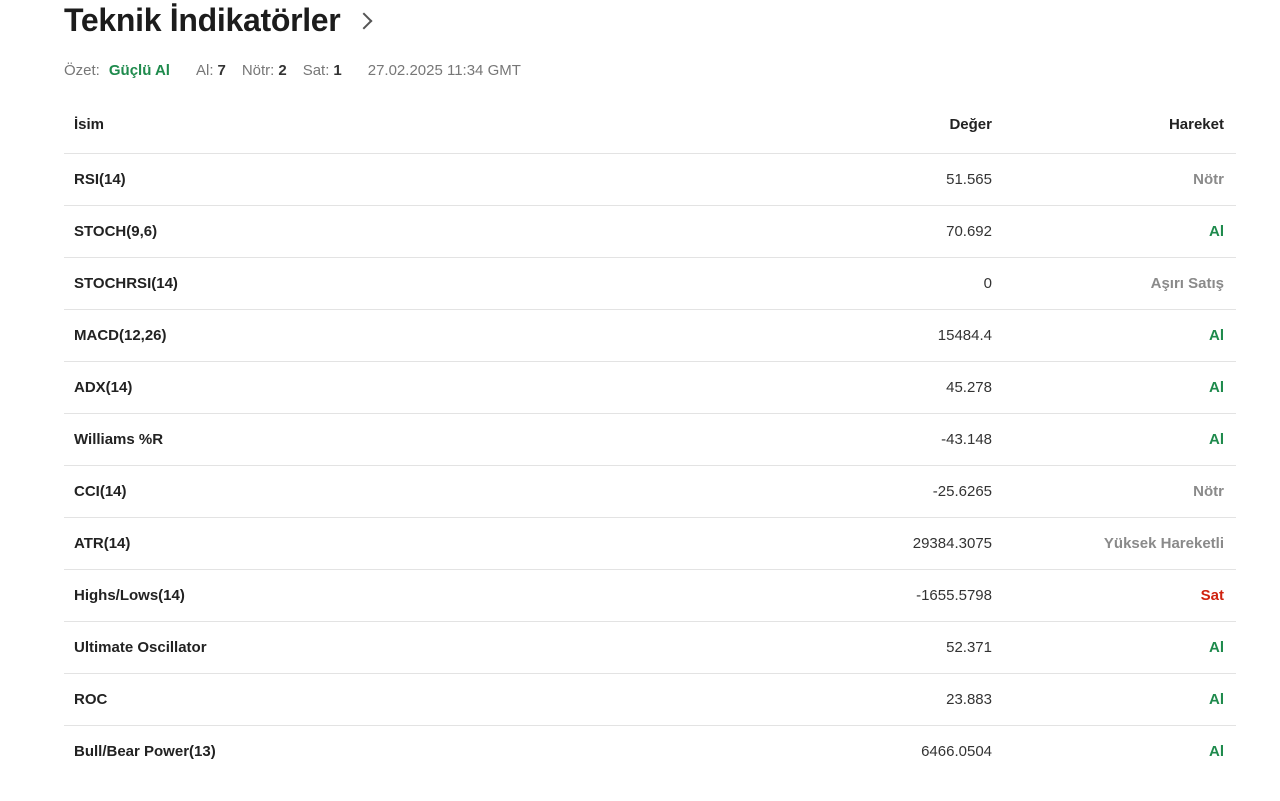 The width and height of the screenshot is (1280, 801). I want to click on table-row: MACD(12,26) 15484.4 Al, so click(650, 335).